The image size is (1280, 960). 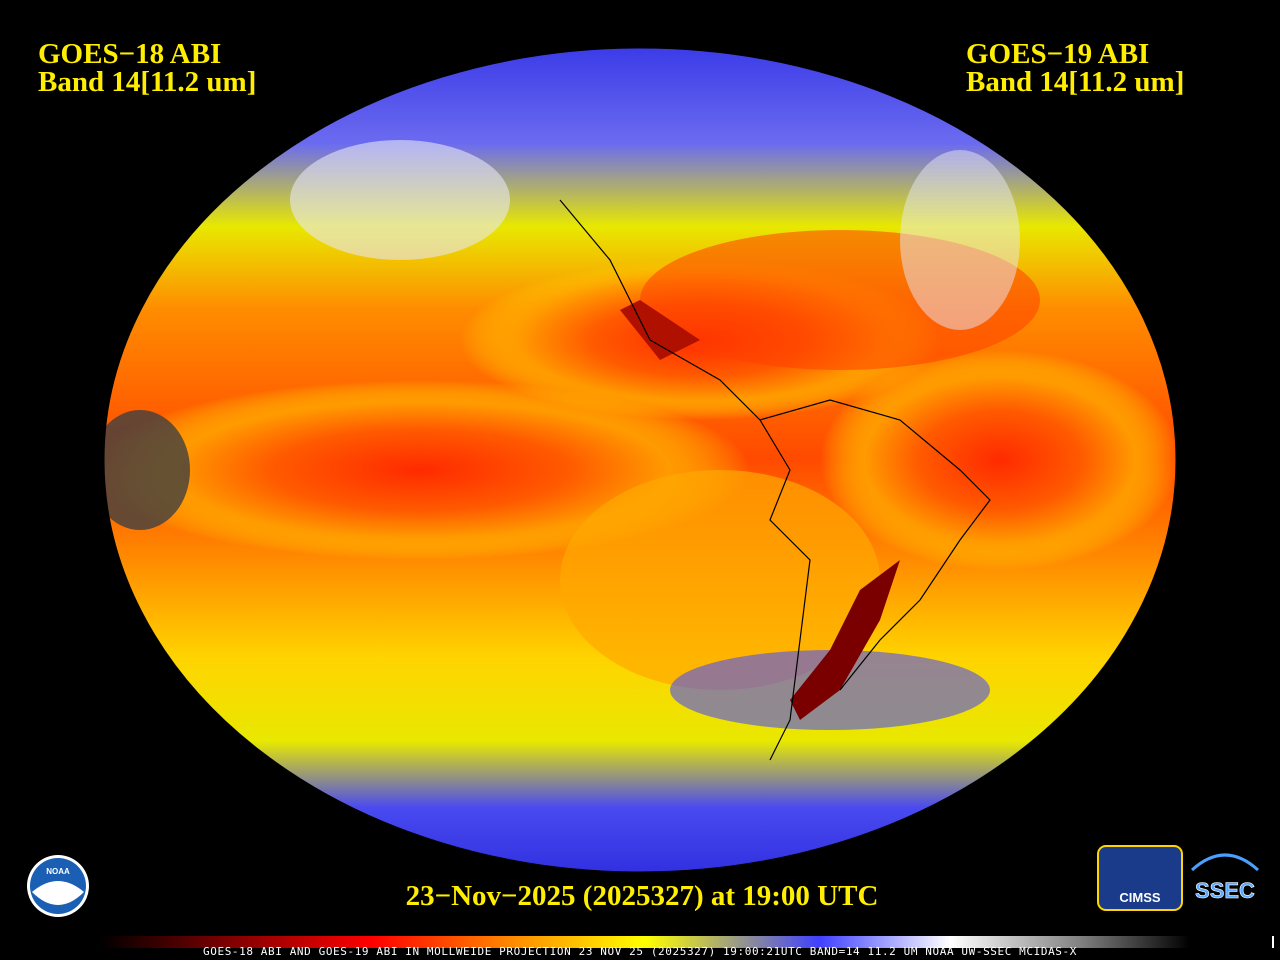 I want to click on right-satellite: GOES−19 ABI, so click(x=1057, y=54).